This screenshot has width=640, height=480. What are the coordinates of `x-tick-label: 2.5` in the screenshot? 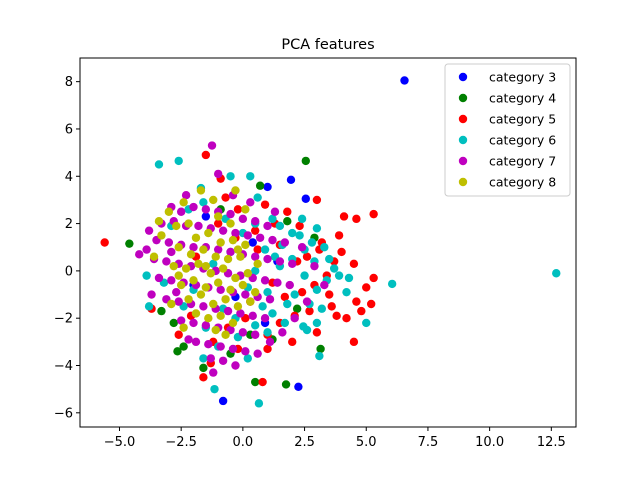 It's located at (304, 442).